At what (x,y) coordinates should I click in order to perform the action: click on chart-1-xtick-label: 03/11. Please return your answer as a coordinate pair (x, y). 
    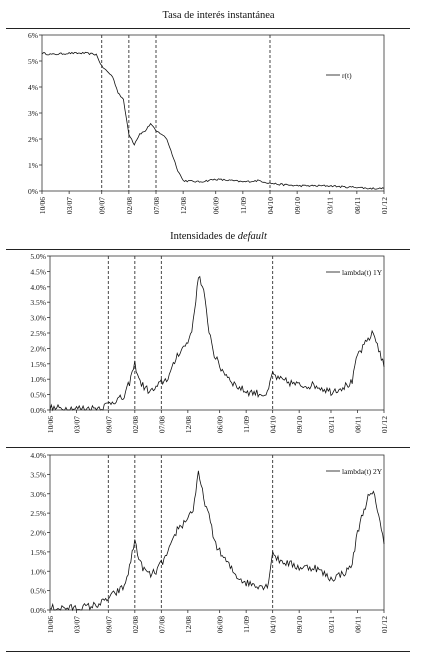
    Looking at the image, I should click on (330, 205).